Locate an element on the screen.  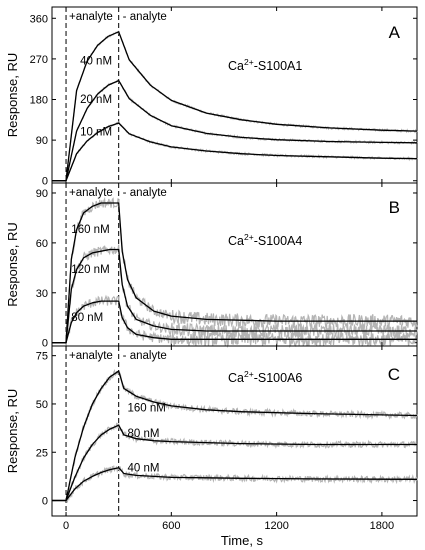
panel-letter: C is located at coordinates (394, 374).